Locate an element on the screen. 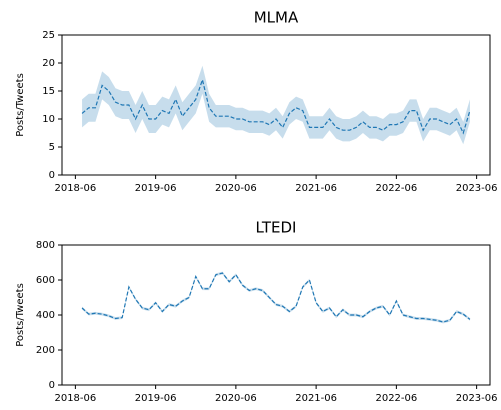 This screenshot has width=501, height=410. y-tick-label: 25 is located at coordinates (48, 35).